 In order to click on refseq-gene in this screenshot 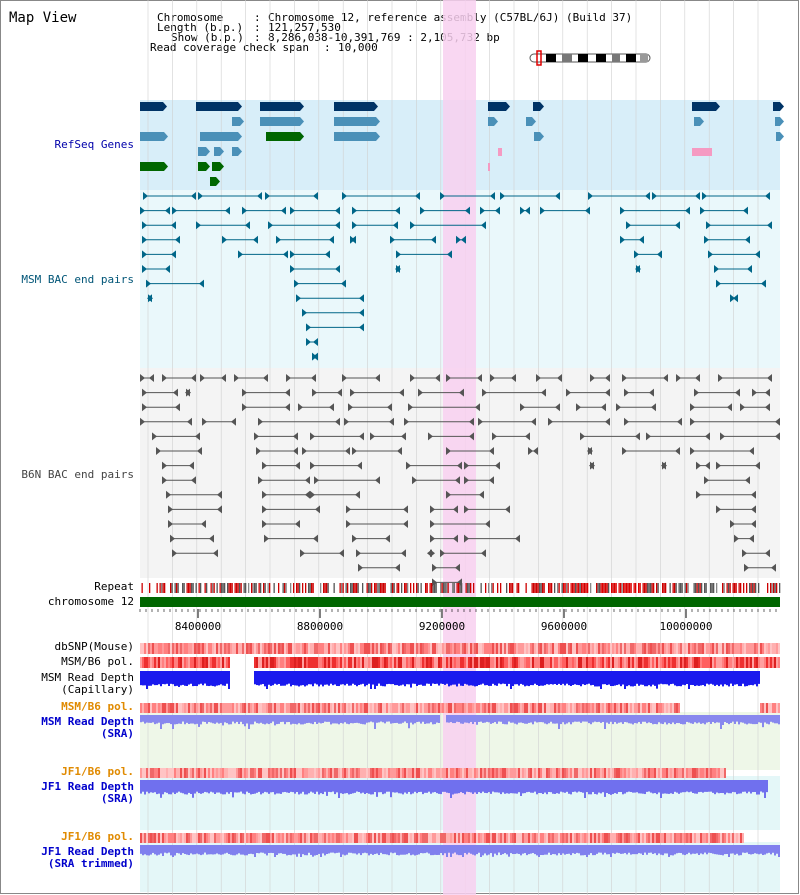, I will do `click(697, 121)`.